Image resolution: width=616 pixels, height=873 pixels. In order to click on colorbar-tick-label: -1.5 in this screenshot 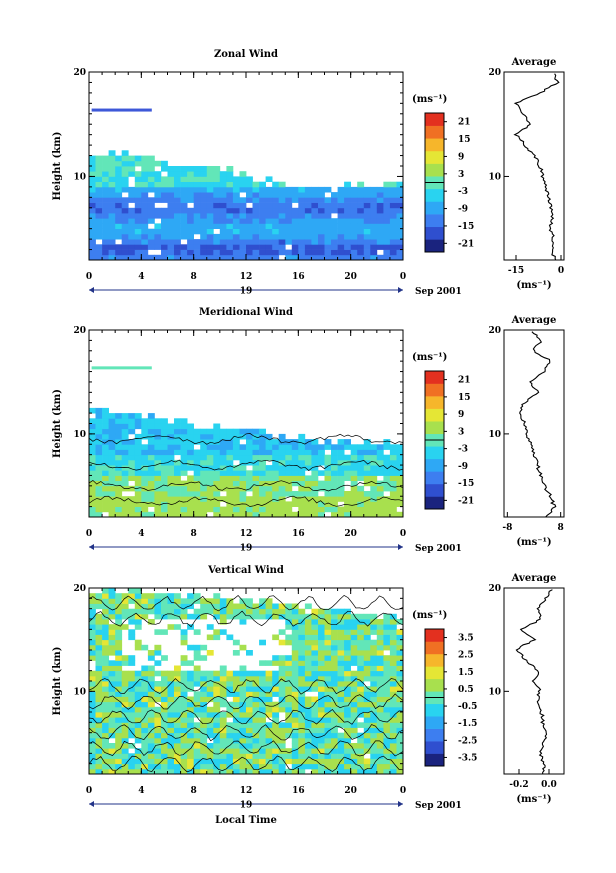, I will do `click(467, 724)`.